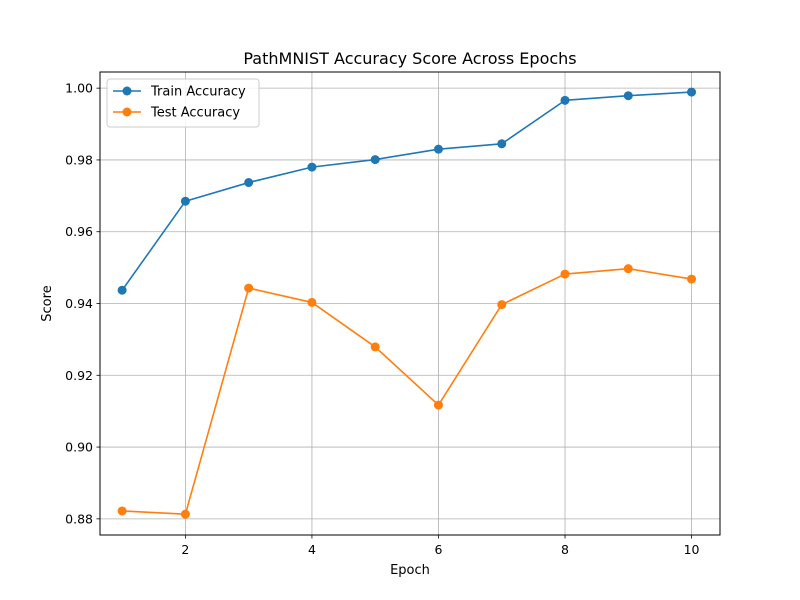 This screenshot has width=800, height=600. I want to click on chart-title: PathMNIST Accuracy Score Across Epochs, so click(409, 58).